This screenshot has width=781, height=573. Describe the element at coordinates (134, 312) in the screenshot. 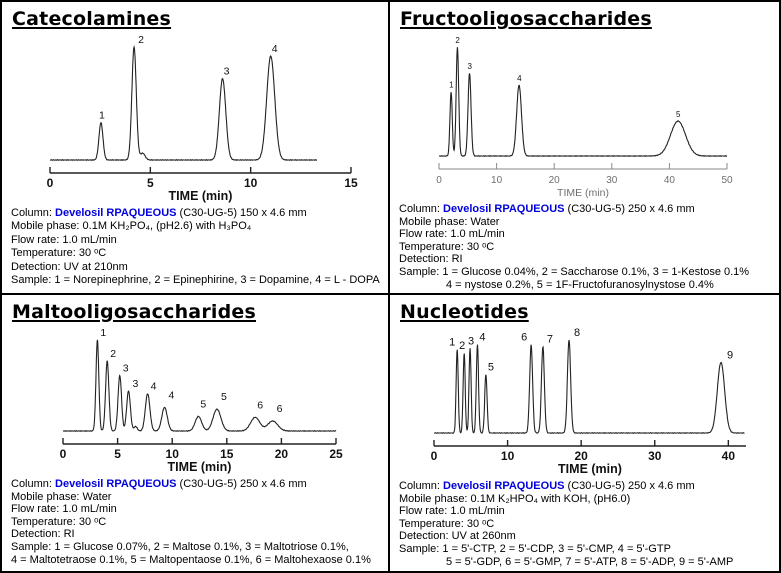

I see `panel-title: Maltooligosaccharides` at that location.